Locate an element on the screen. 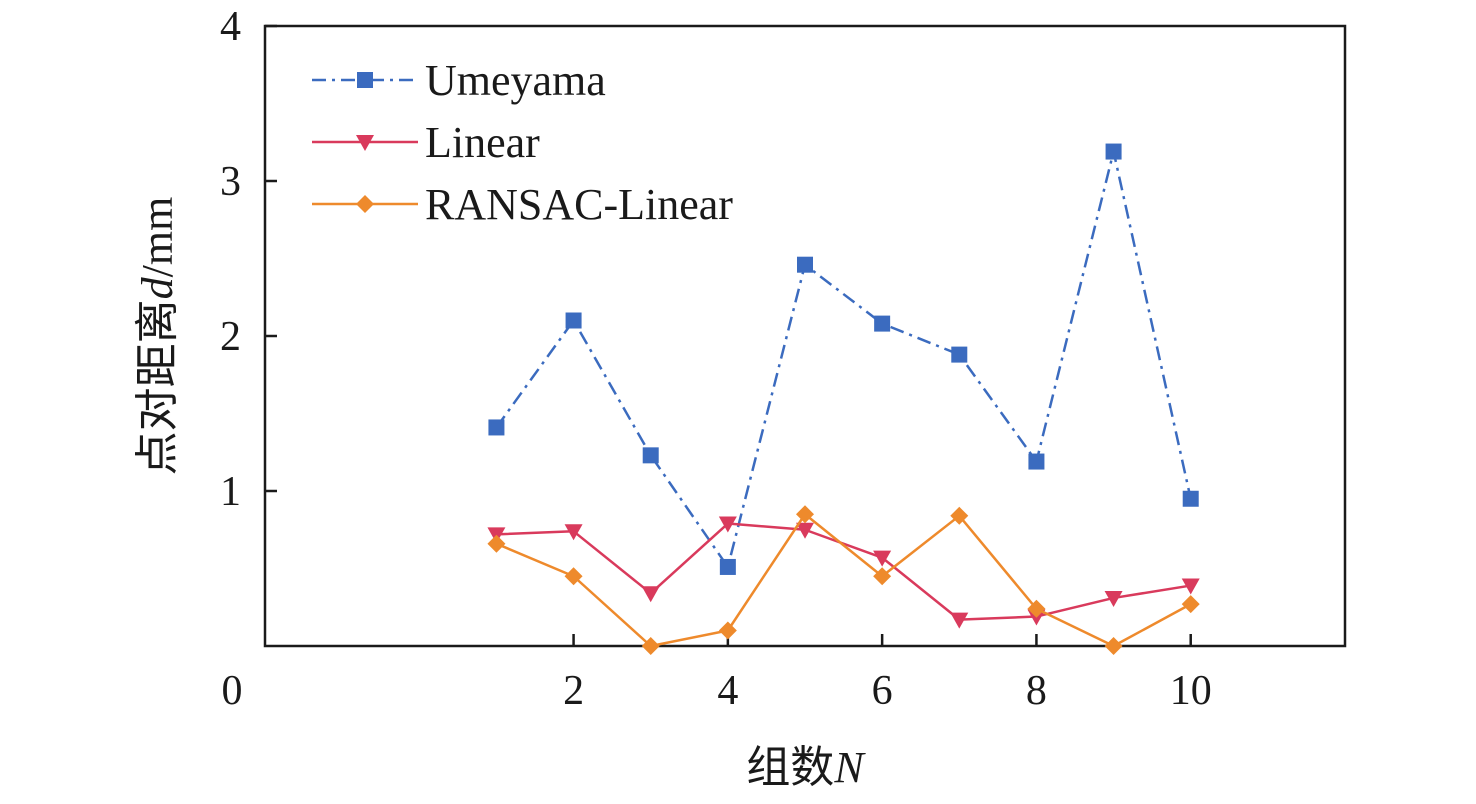 This screenshot has height=804, width=1476. y-axis-title: 点对距离d/mm is located at coordinates (157, 336).